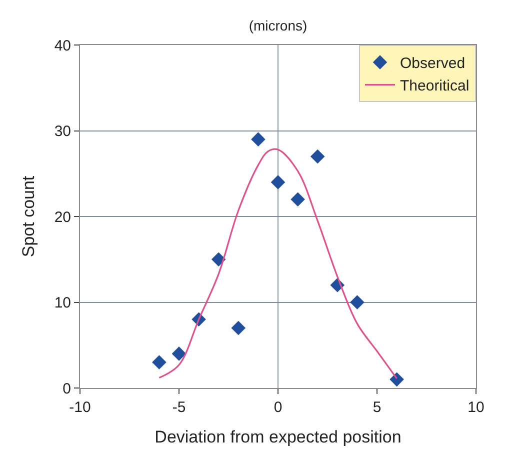  What do you see at coordinates (62, 45) in the screenshot?
I see `y-tick-label: 40` at bounding box center [62, 45].